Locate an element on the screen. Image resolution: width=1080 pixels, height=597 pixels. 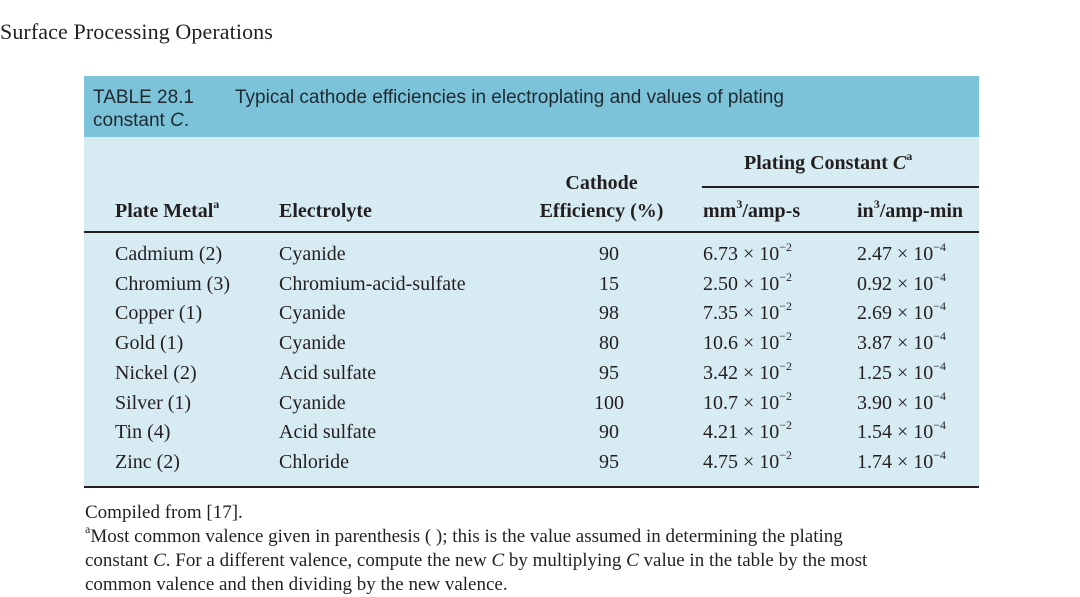
cell-in-constant: 1.54 × 10⁻⁴ is located at coordinates (902, 431).